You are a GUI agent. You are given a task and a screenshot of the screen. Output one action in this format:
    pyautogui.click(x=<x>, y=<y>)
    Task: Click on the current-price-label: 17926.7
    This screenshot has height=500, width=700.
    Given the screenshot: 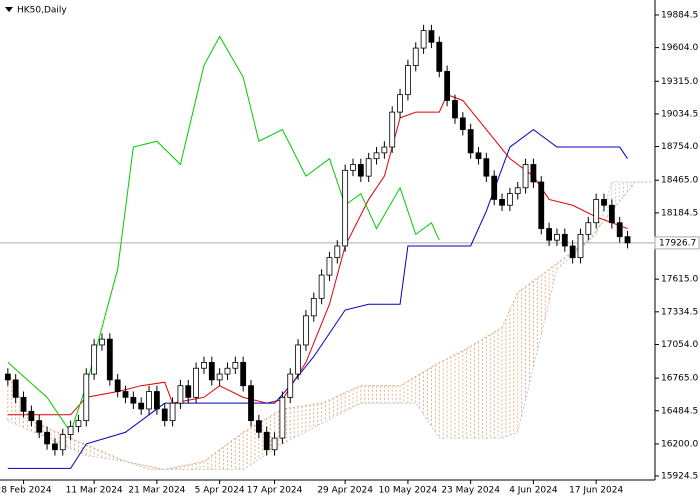 What is the action you would take?
    pyautogui.click(x=677, y=243)
    